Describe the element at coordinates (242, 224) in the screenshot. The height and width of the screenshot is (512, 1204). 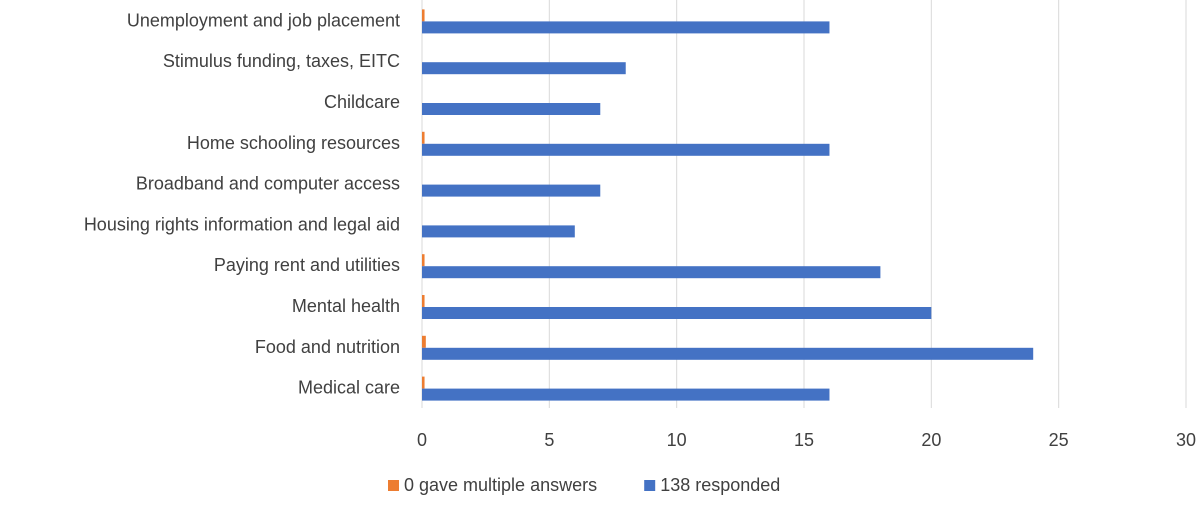
I see `category-label: Housing rights information and legal aid` at that location.